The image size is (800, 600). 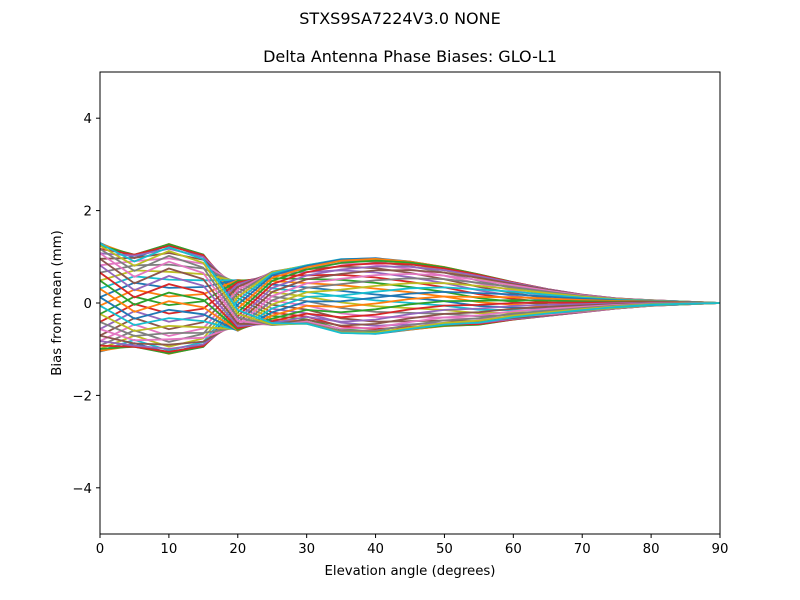 What do you see at coordinates (582, 549) in the screenshot?
I see `x-tick-label: 70` at bounding box center [582, 549].